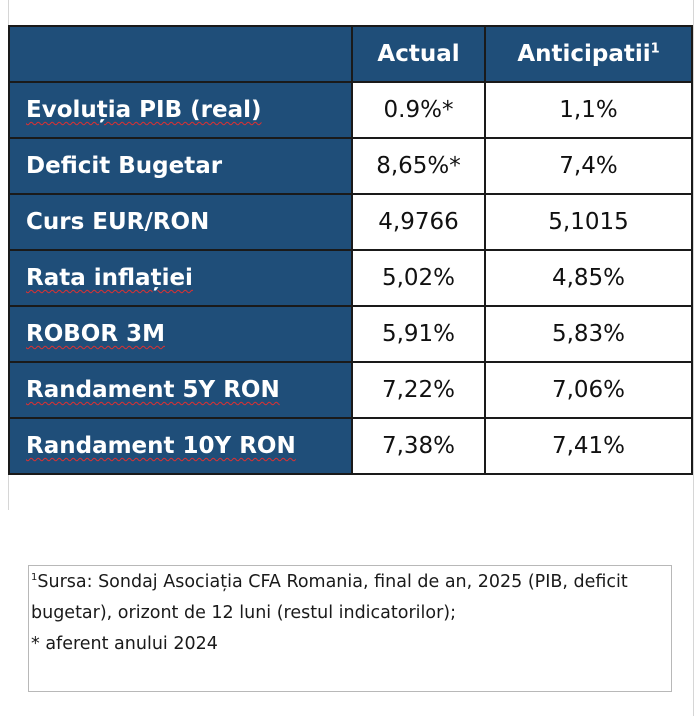 This screenshot has height=716, width=700. Describe the element at coordinates (588, 446) in the screenshot. I see `anticipated-value: 7,41%` at that location.